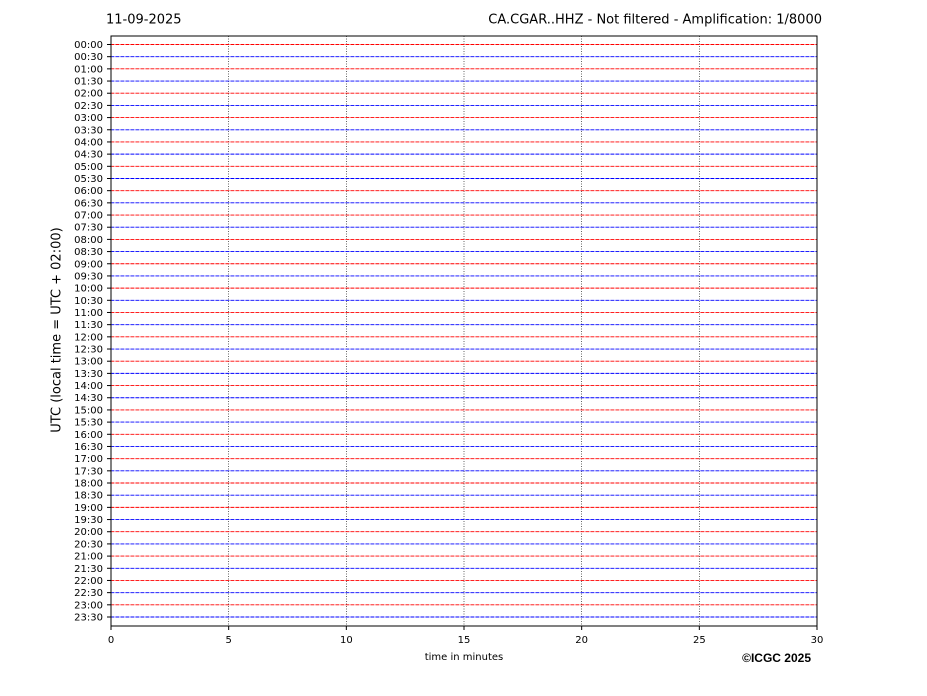 This screenshot has height=696, width=927. Describe the element at coordinates (88, 276) in the screenshot. I see `y-tick-label: 09:30` at that location.